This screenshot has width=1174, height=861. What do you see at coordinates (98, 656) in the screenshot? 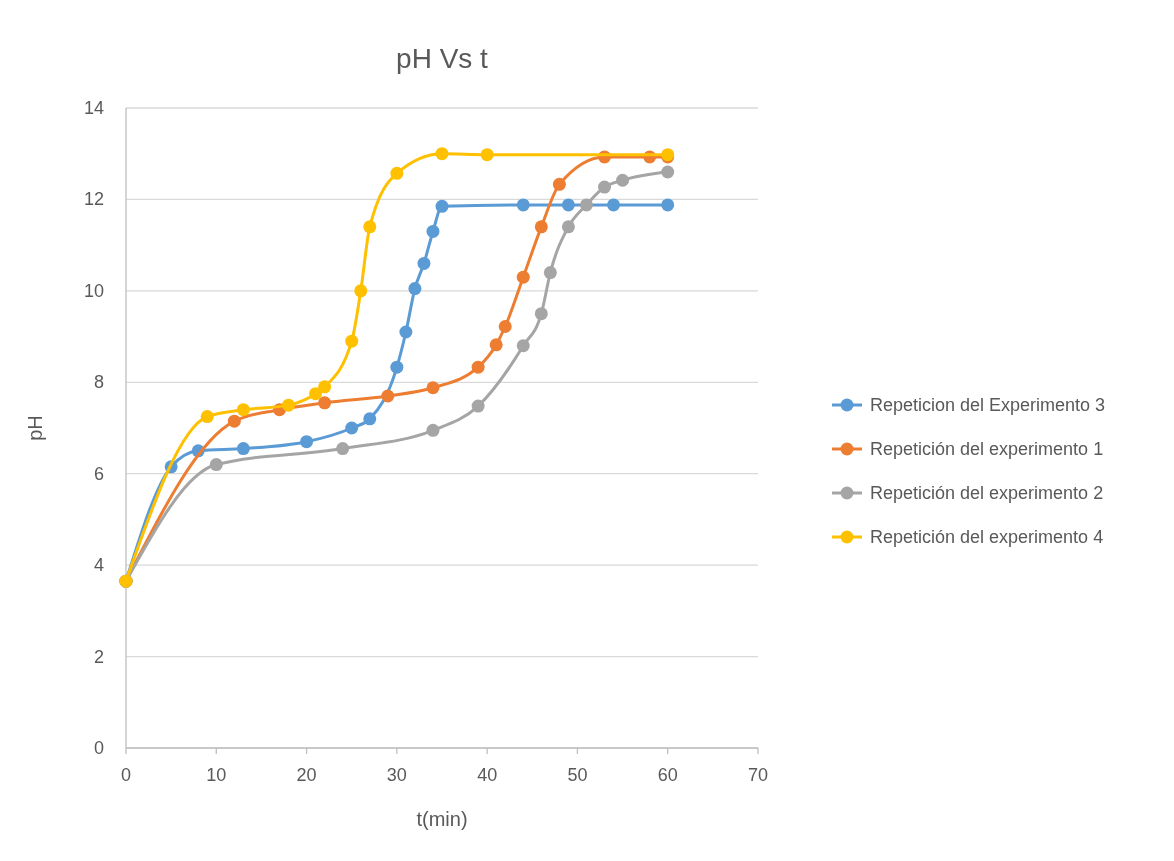
I see `y-tick-label: 2` at bounding box center [98, 656].